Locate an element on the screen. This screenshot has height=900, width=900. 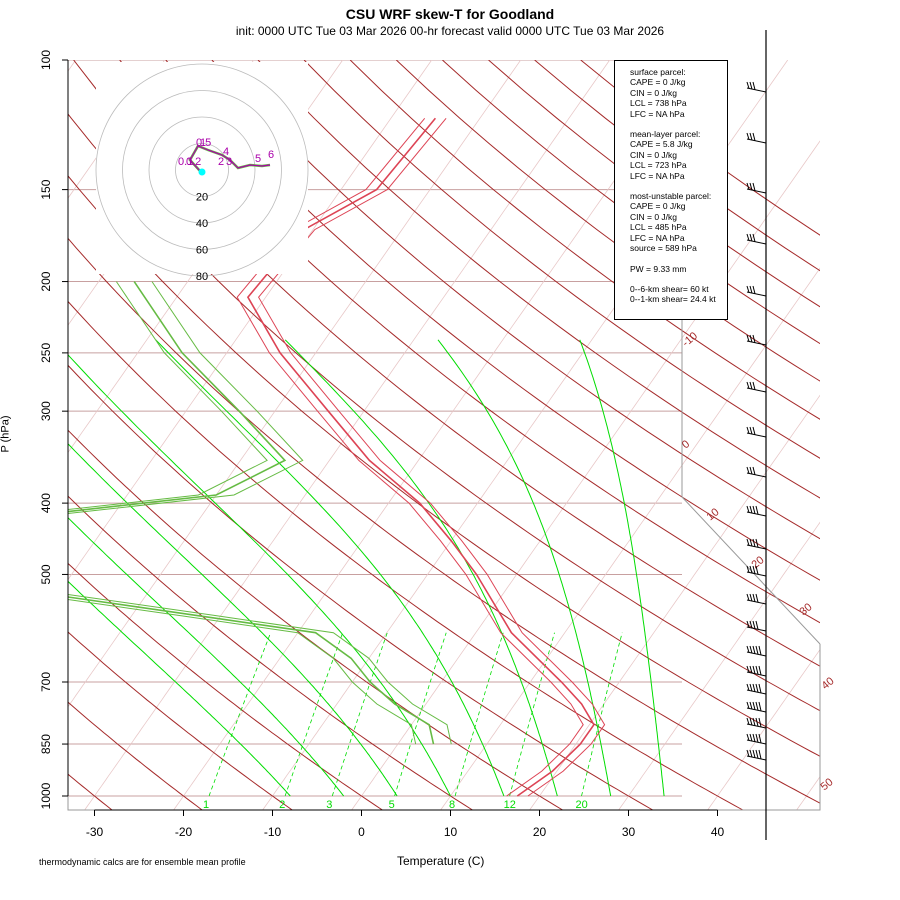
y-tick-label: 250 is located at coordinates (46, 353).